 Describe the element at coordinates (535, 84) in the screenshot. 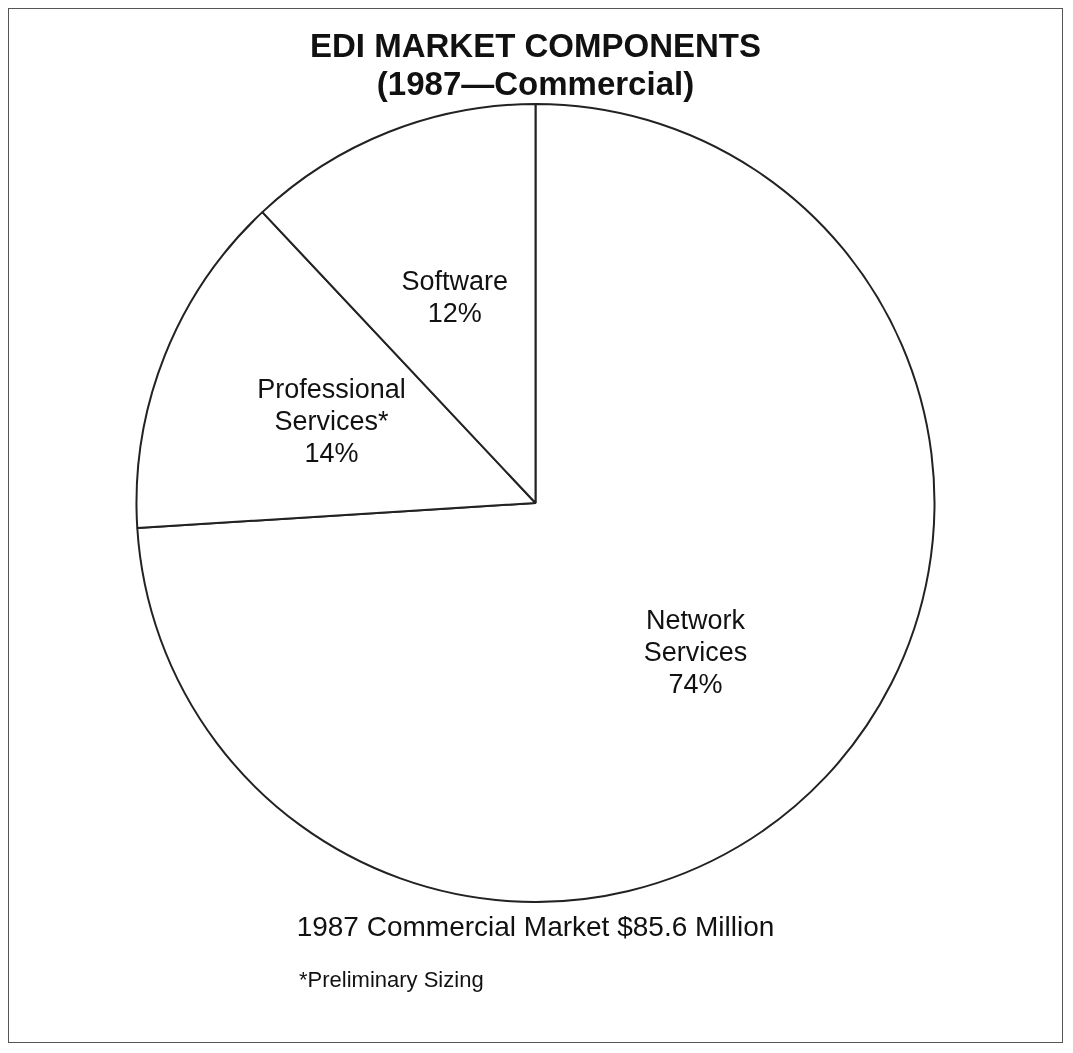

I see `chart-subtitle: (1987—Commercial)` at that location.